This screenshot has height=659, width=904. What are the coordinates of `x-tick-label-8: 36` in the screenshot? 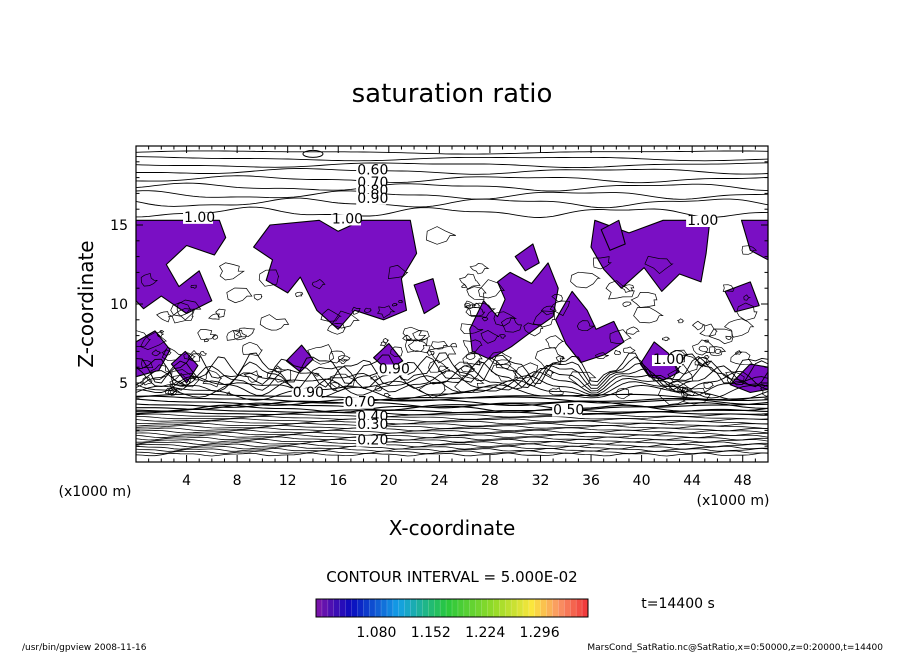 It's located at (591, 481).